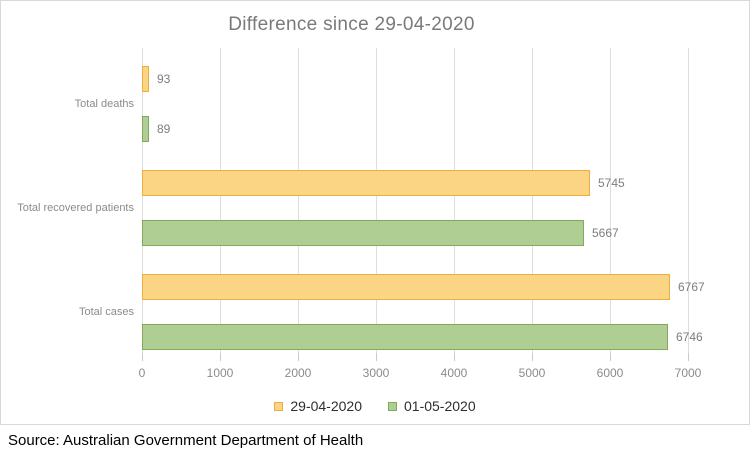 Image resolution: width=750 pixels, height=466 pixels. What do you see at coordinates (406, 287) in the screenshot?
I see `bar-29-04-2020-Total cases` at bounding box center [406, 287].